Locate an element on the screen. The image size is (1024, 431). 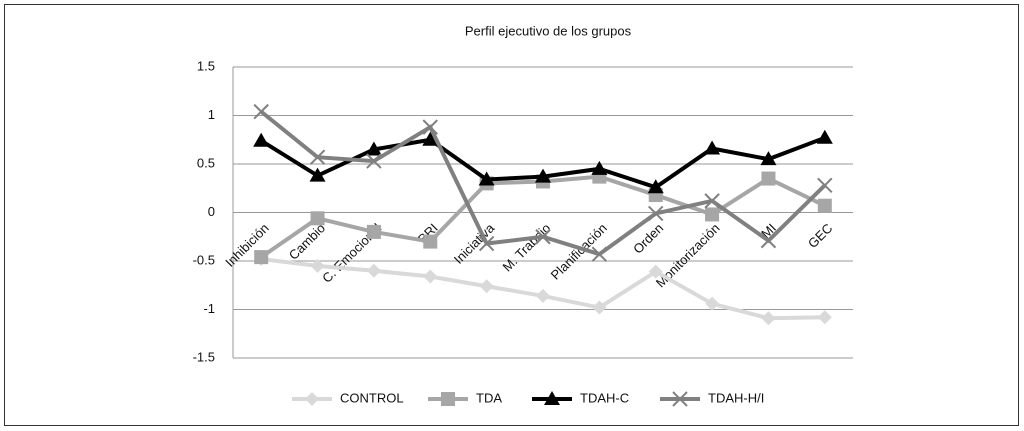
legend-item: TDAH-C is located at coordinates (580, 397).